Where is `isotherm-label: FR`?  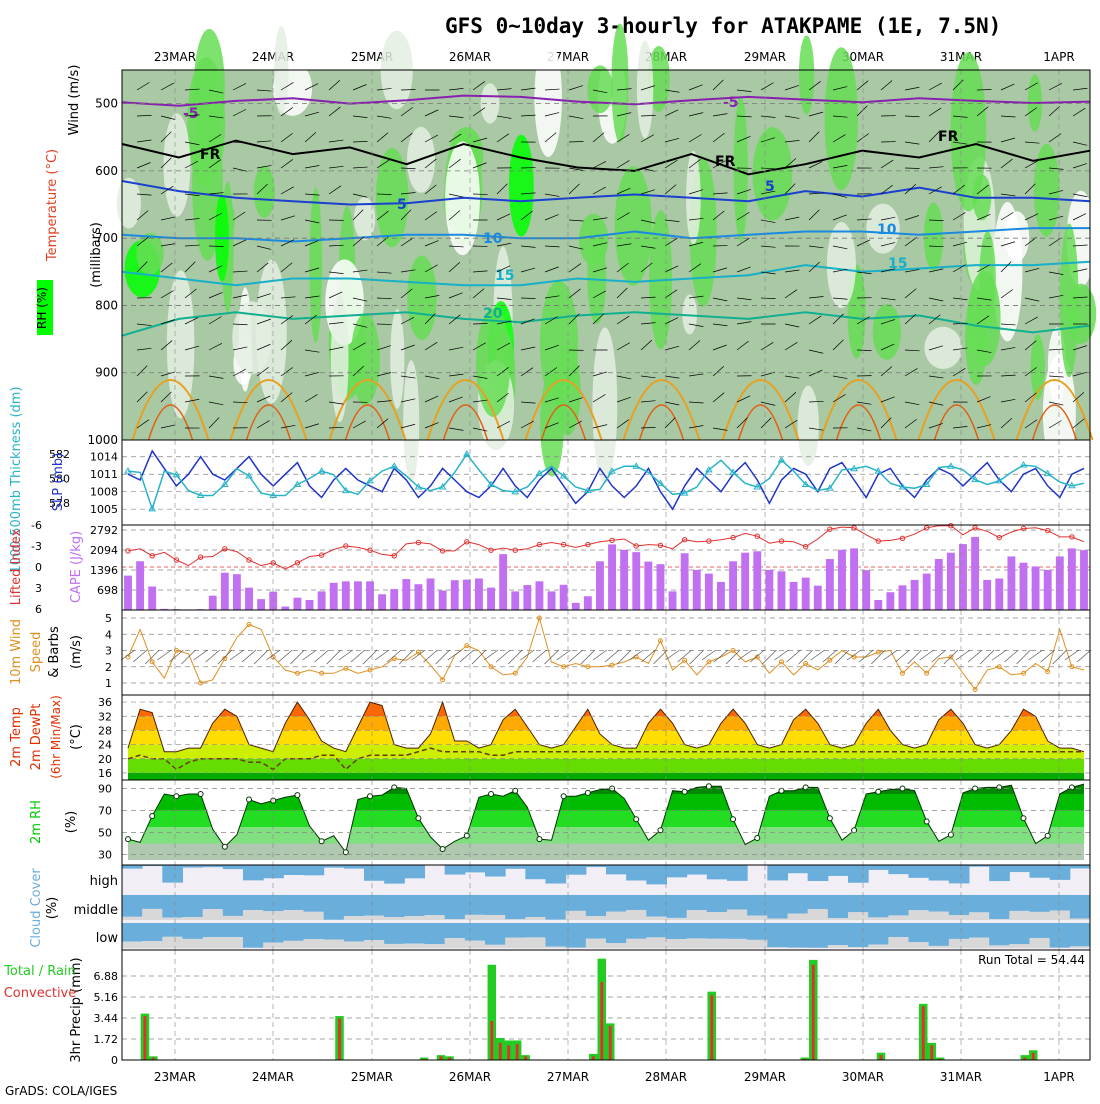 isotherm-label: FR is located at coordinates (210, 155).